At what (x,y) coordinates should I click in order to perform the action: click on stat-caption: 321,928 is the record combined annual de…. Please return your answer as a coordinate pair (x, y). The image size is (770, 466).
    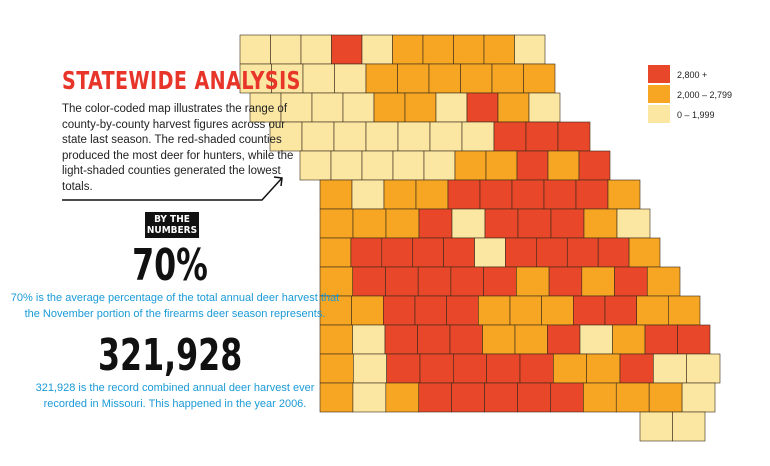
    Looking at the image, I should click on (175, 396).